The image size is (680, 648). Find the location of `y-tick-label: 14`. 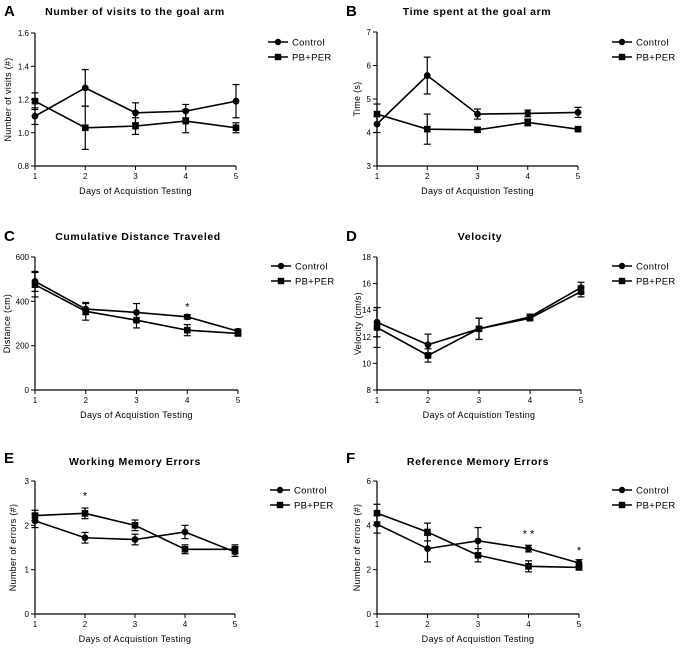

y-tick-label: 14 is located at coordinates (366, 310).